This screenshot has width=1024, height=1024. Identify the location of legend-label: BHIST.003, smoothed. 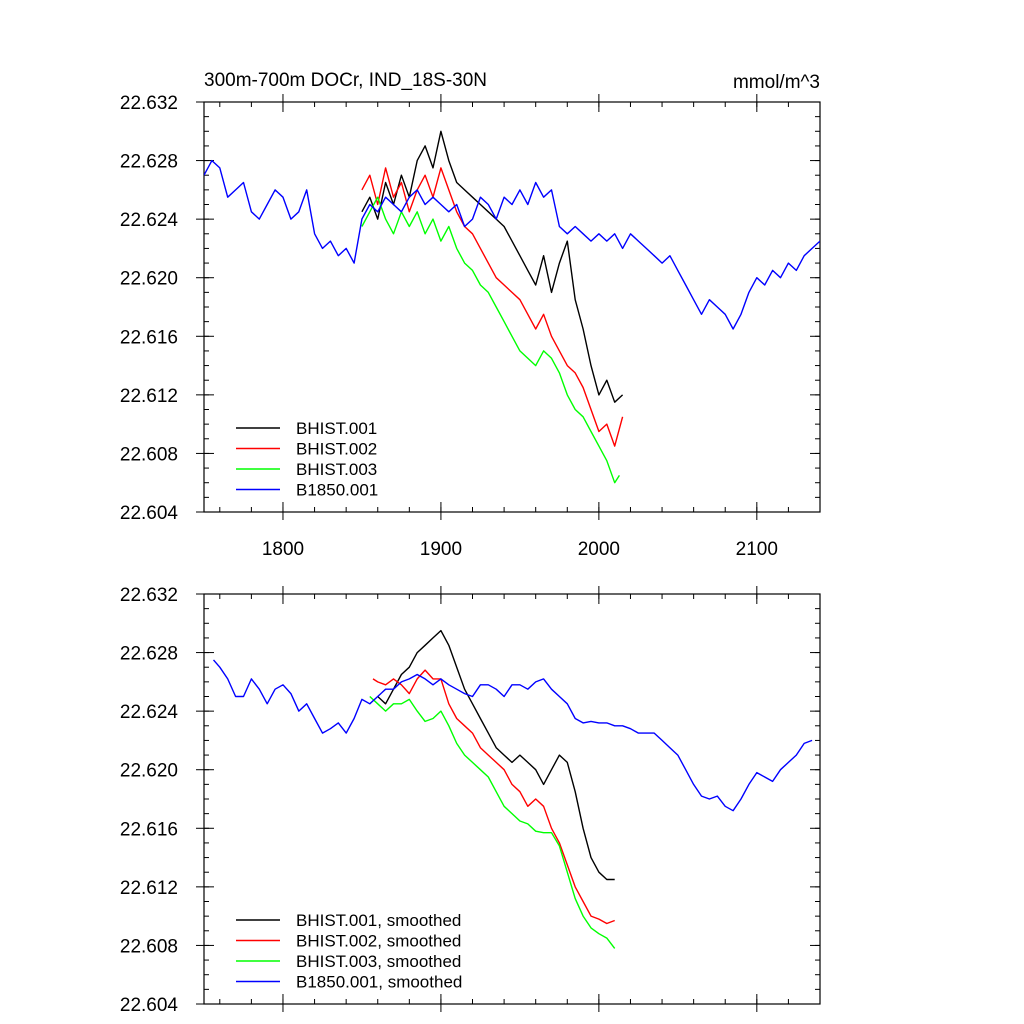
(378, 961).